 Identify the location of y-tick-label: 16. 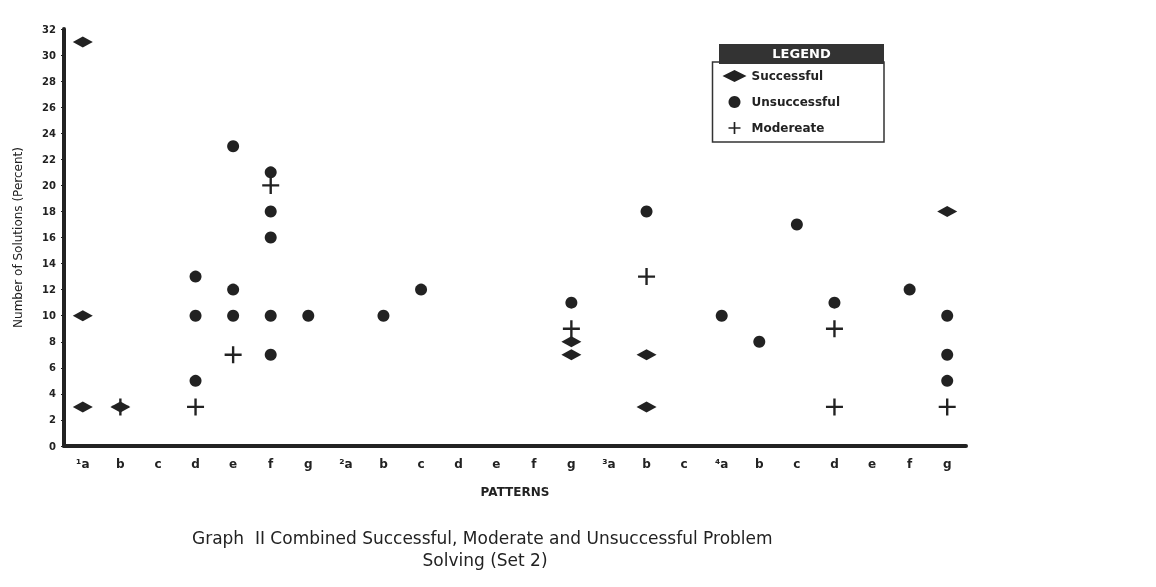
(49, 237).